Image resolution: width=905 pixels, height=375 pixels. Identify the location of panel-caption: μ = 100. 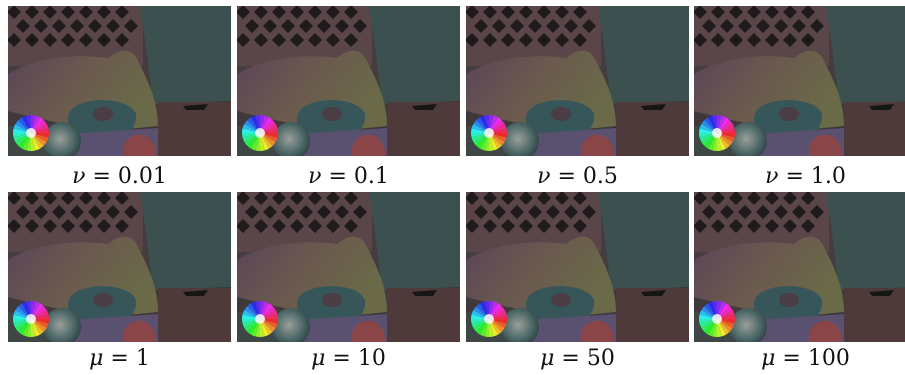
(805, 358).